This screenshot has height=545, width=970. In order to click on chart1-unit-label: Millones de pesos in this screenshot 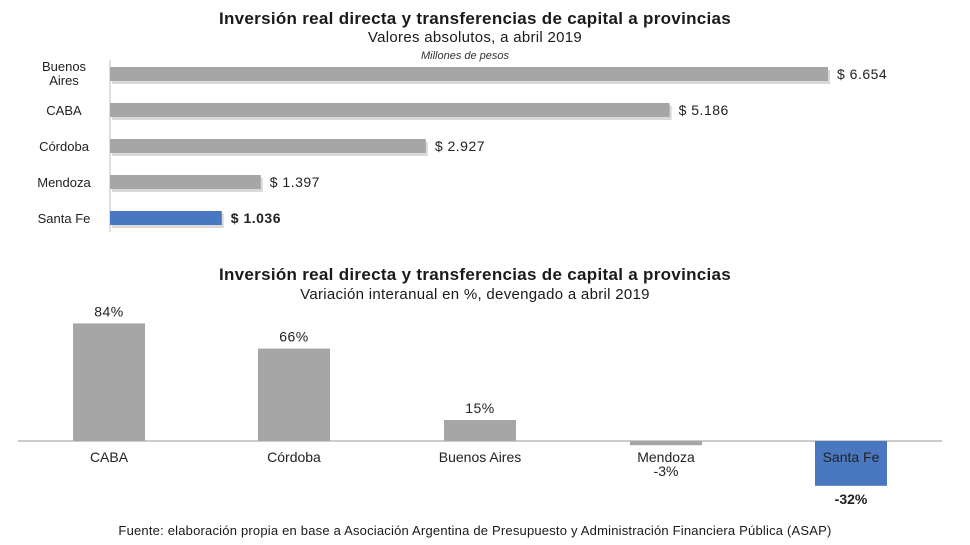, I will do `click(465, 56)`.